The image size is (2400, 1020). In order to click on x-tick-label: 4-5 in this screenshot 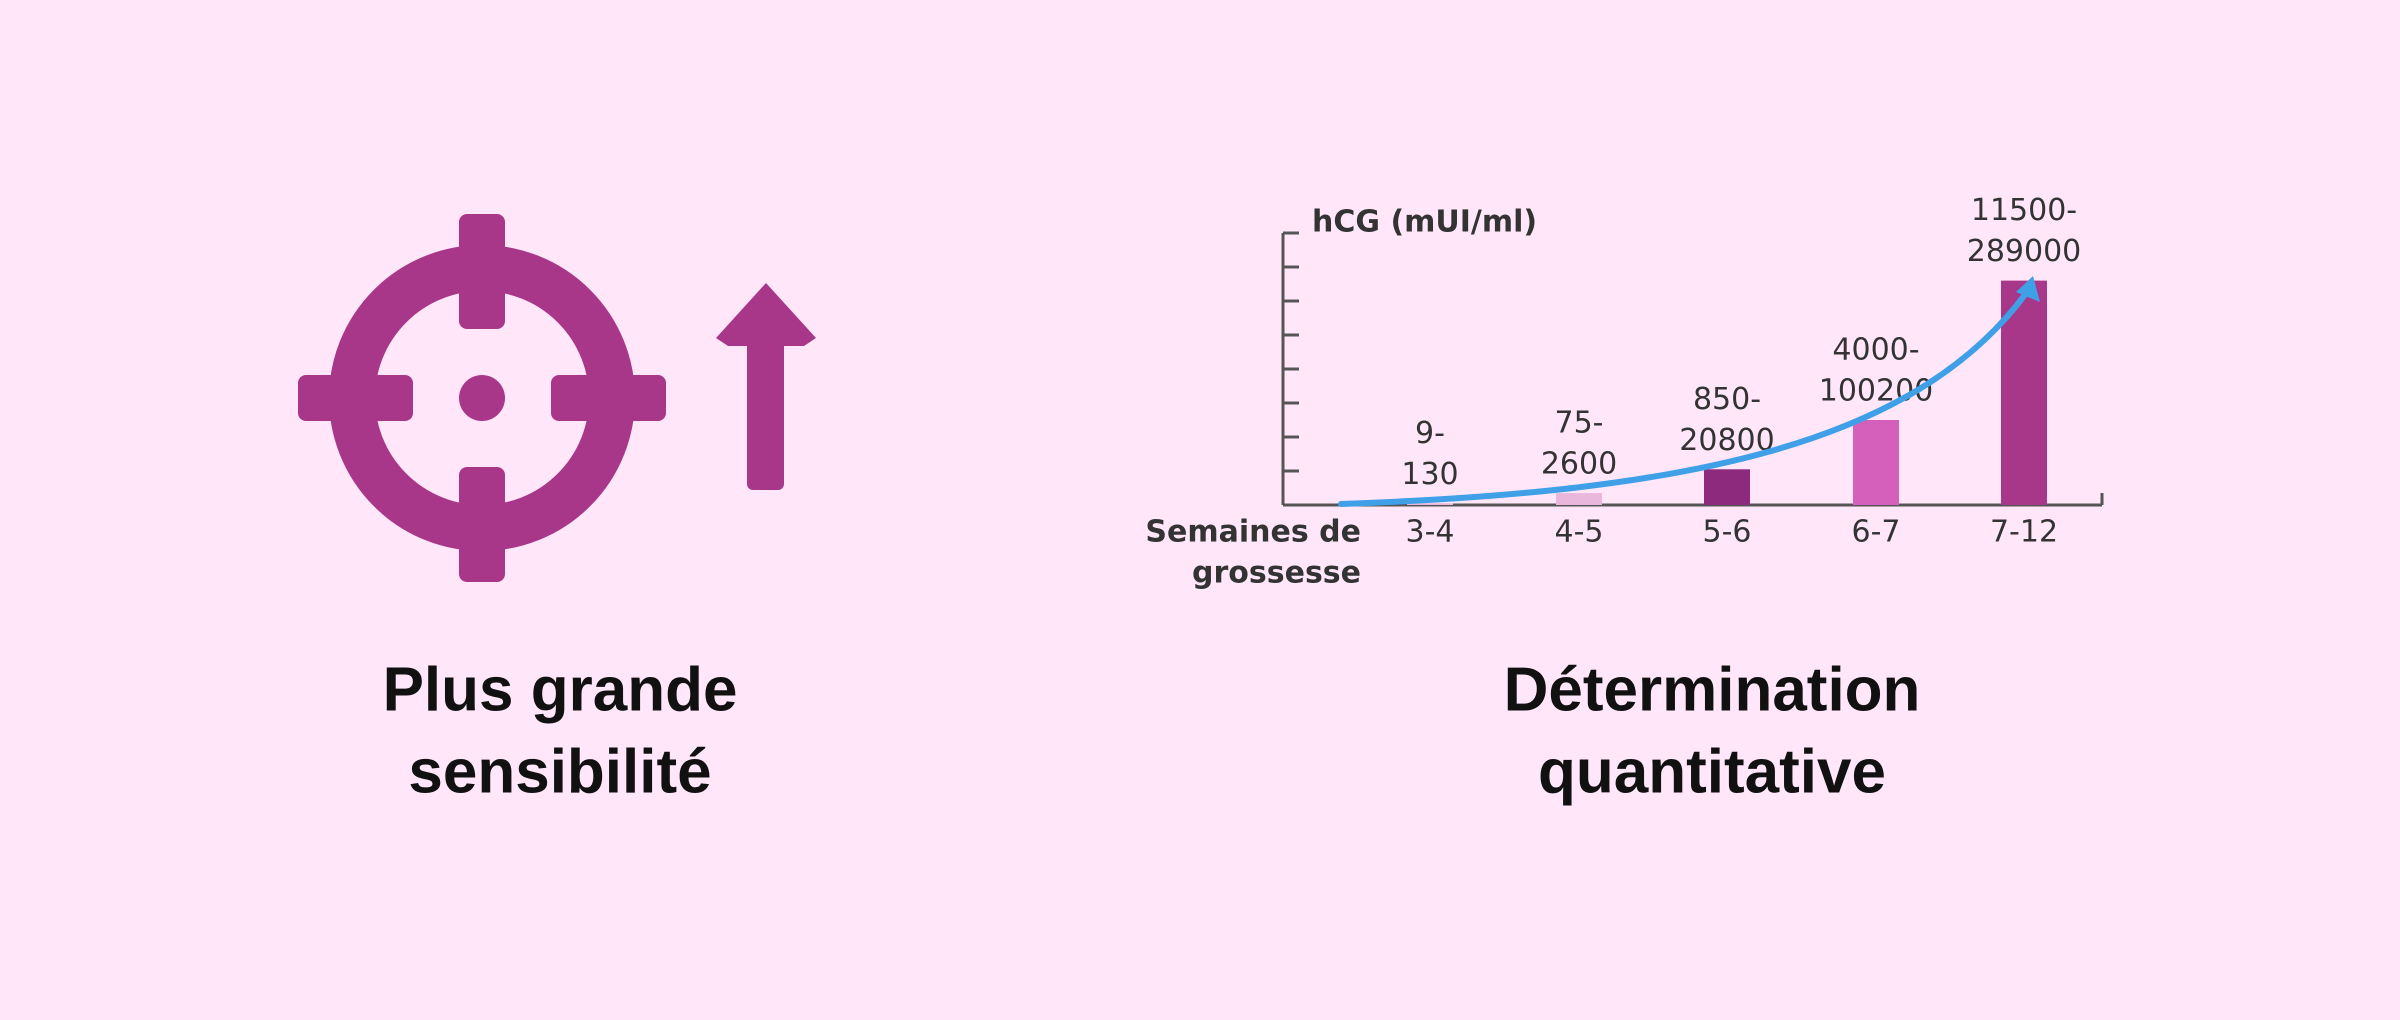, I will do `click(1579, 532)`.